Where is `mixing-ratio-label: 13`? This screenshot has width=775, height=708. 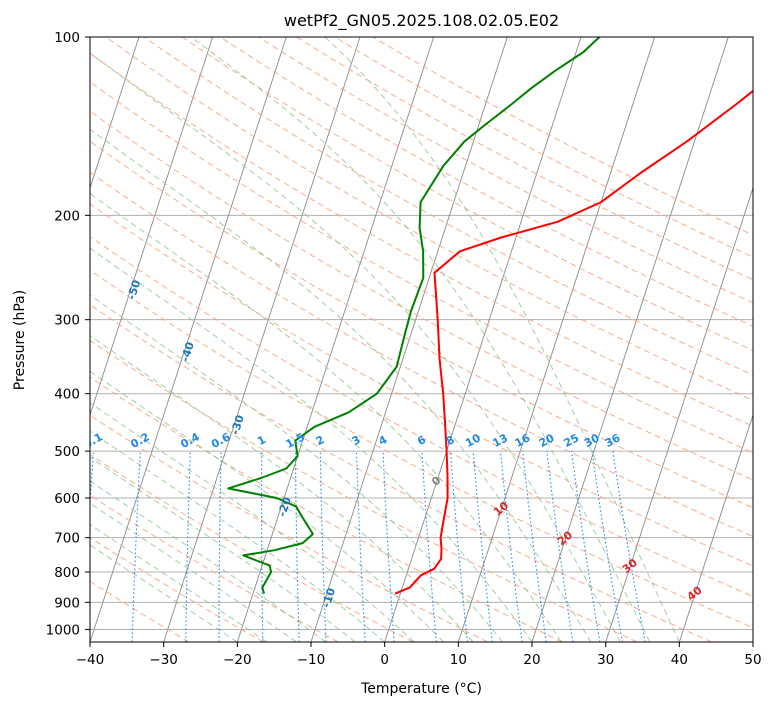
mixing-ratio-label: 13 is located at coordinates (500, 440).